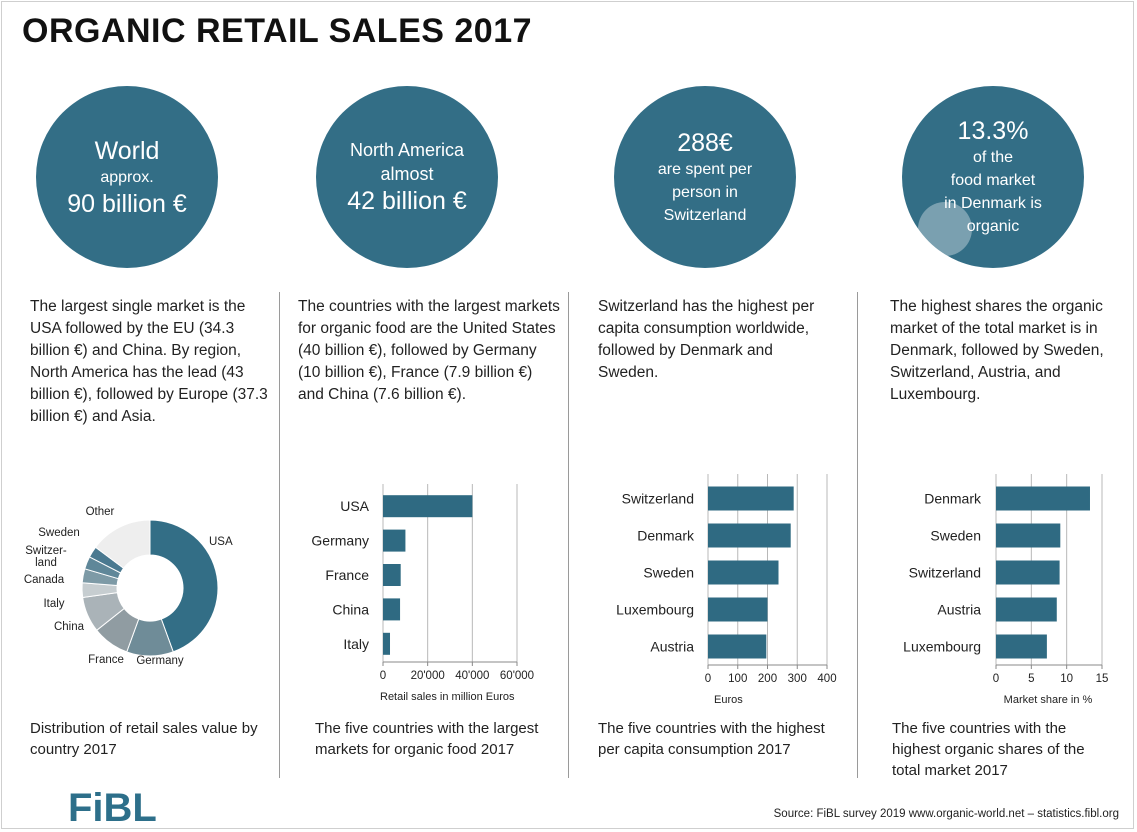 The width and height of the screenshot is (1137, 832). I want to click on world-circle: World approx. 90 billion €, so click(127, 177).